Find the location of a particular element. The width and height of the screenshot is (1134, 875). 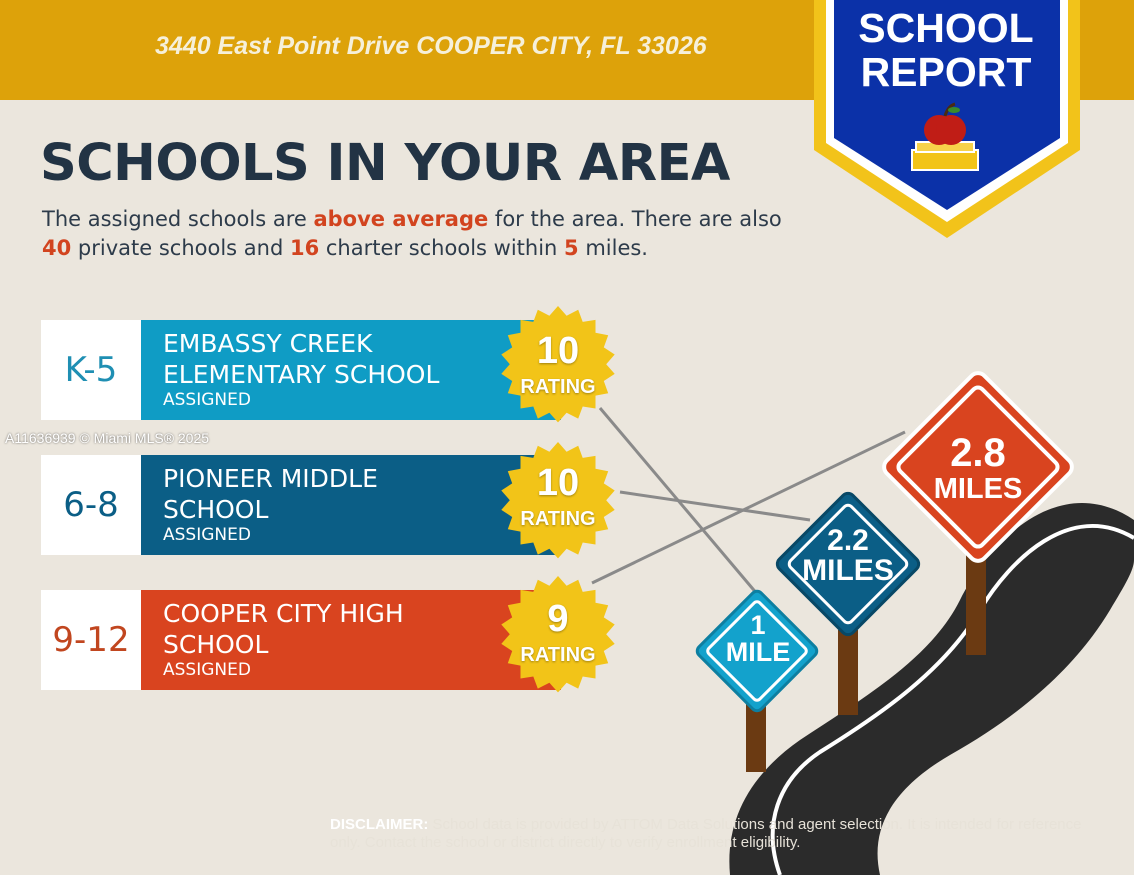

sign-1-label: 1 MILE is located at coordinates (758, 639).